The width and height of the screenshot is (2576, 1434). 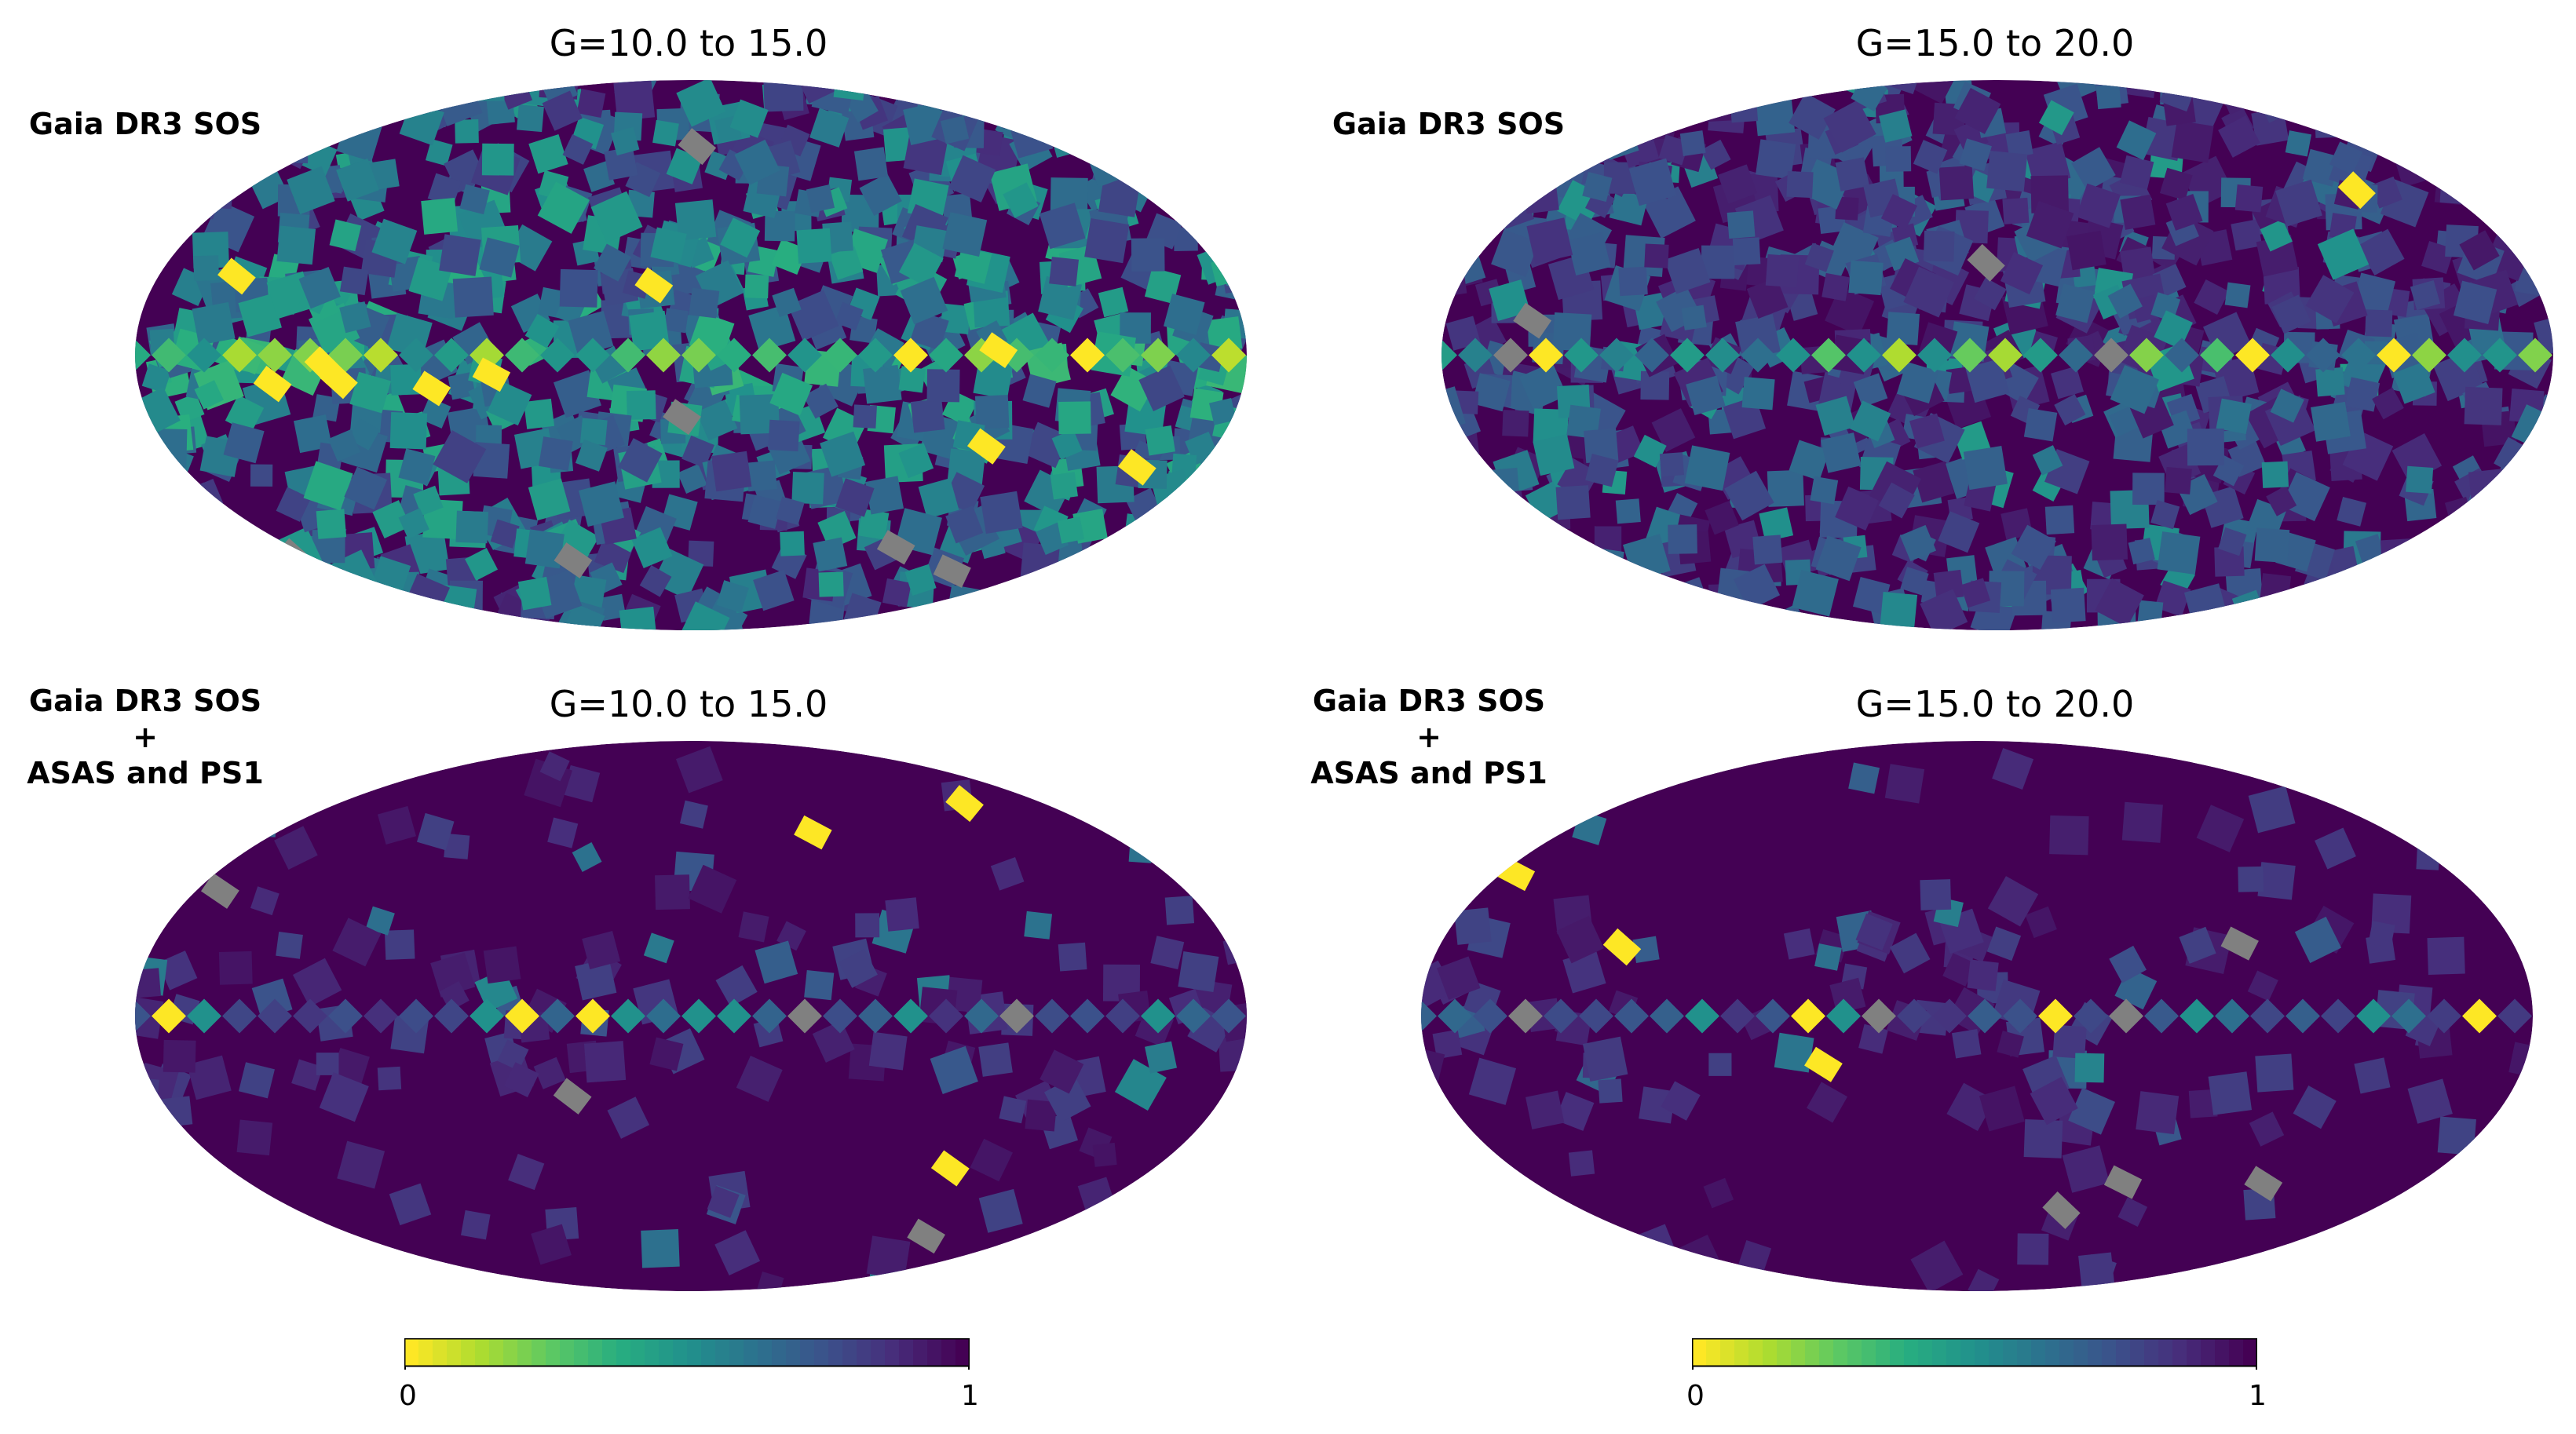 I want to click on row-label-line: Gaia DR3 SOS, so click(x=145, y=124).